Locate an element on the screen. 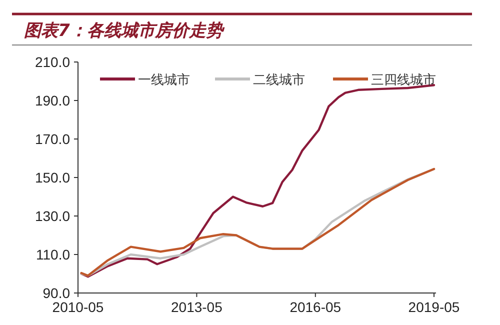 This screenshot has height=325, width=500. x-tick-label: 2010-05 is located at coordinates (78, 307).